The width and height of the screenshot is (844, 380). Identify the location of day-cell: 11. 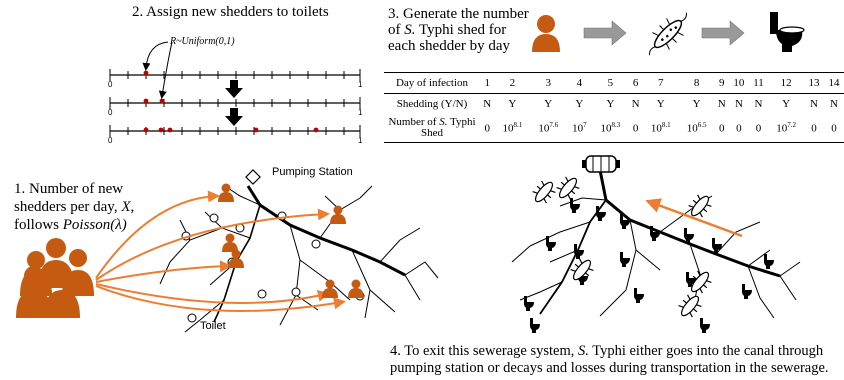
(758, 83).